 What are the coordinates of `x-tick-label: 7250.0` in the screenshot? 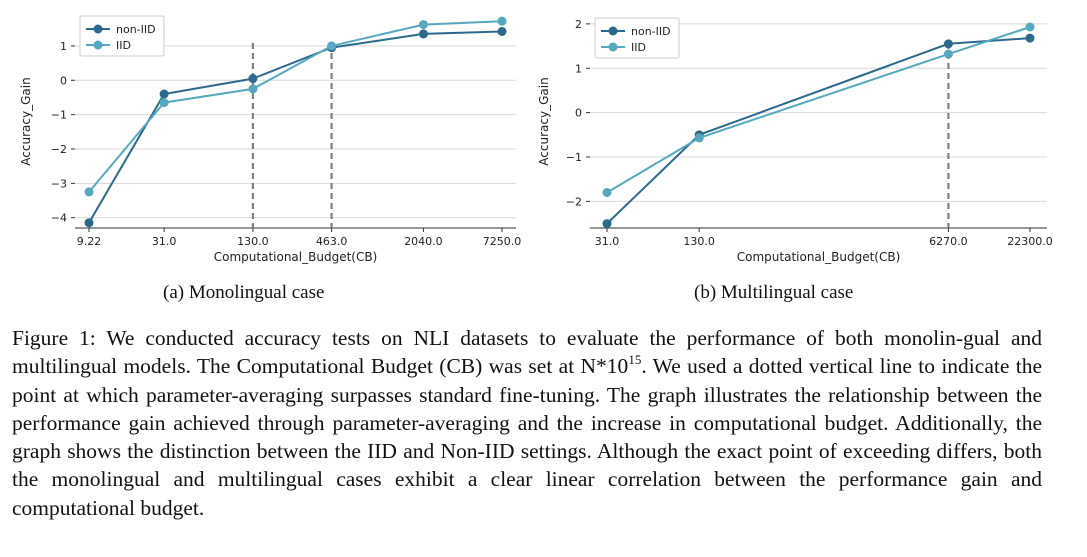 It's located at (502, 241).